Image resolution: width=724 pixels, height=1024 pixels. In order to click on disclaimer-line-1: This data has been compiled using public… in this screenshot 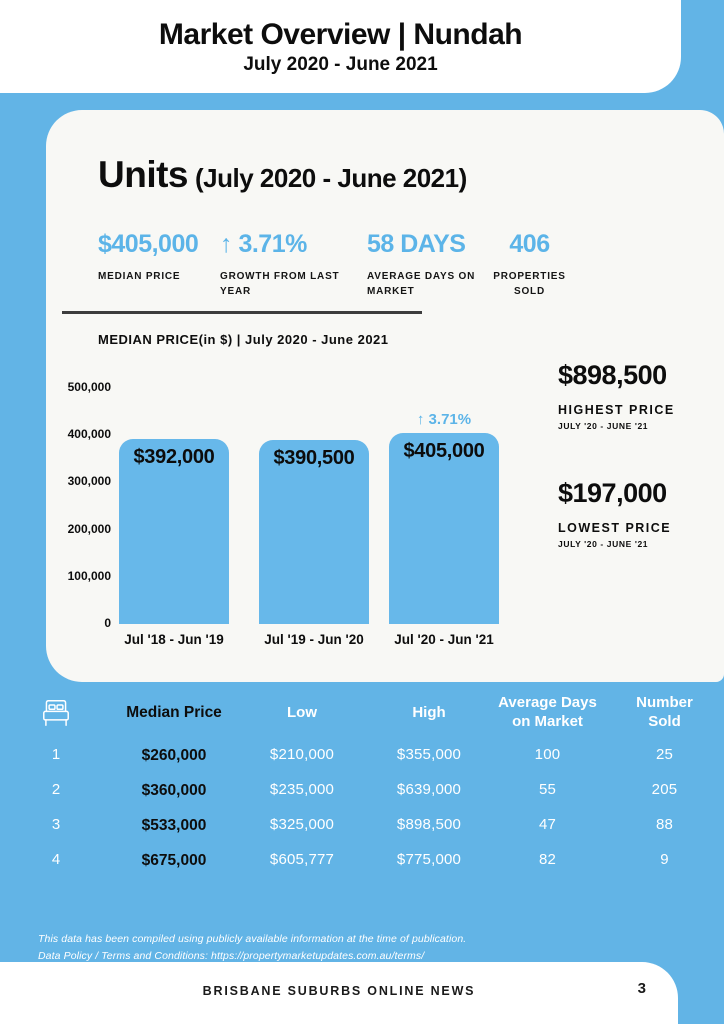, I will do `click(252, 939)`.